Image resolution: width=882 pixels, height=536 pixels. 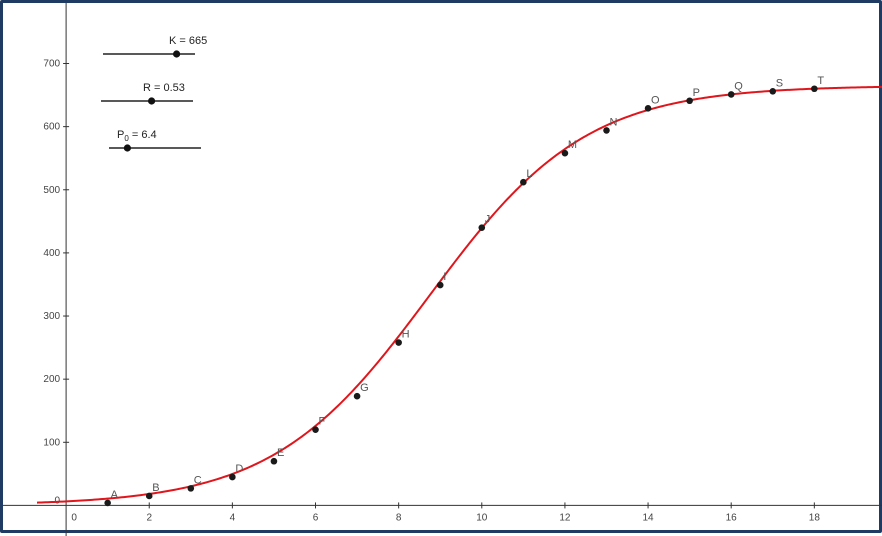 I want to click on data-point-t, so click(x=814, y=89).